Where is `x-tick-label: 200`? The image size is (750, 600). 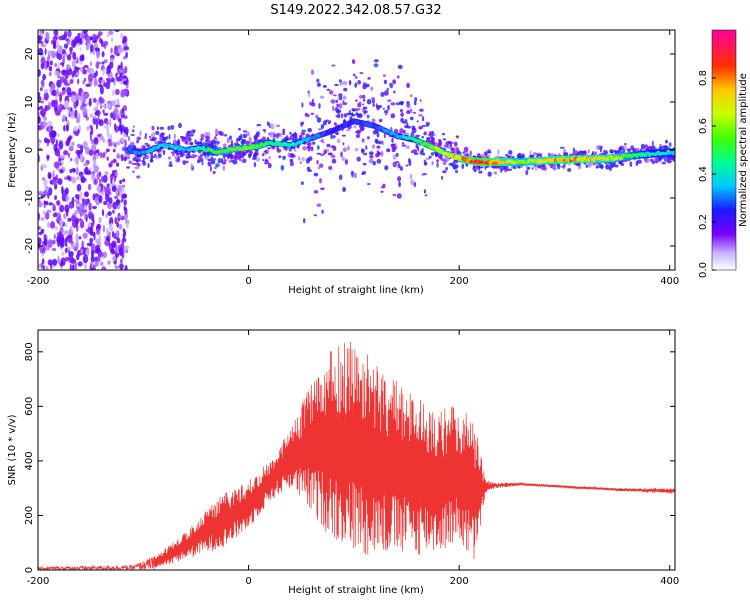
x-tick-label: 200 is located at coordinates (459, 581).